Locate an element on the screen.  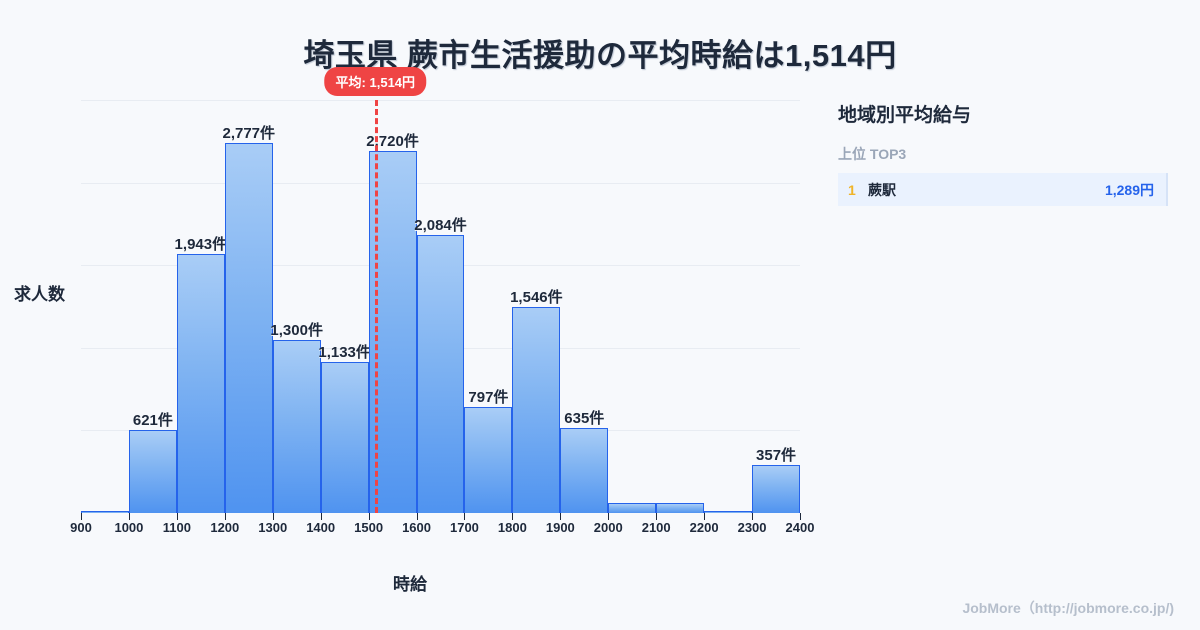
x-tick-label: 2000 is located at coordinates (608, 527).